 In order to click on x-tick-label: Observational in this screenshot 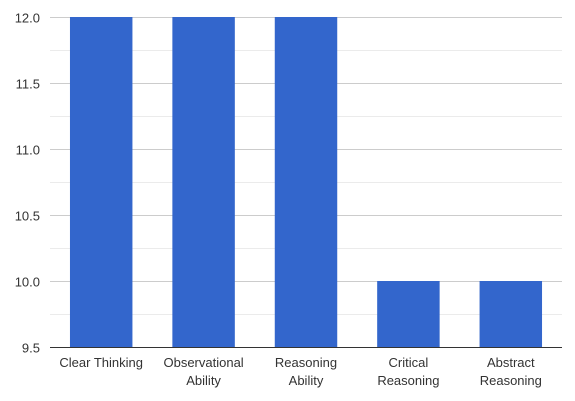, I will do `click(203, 362)`.